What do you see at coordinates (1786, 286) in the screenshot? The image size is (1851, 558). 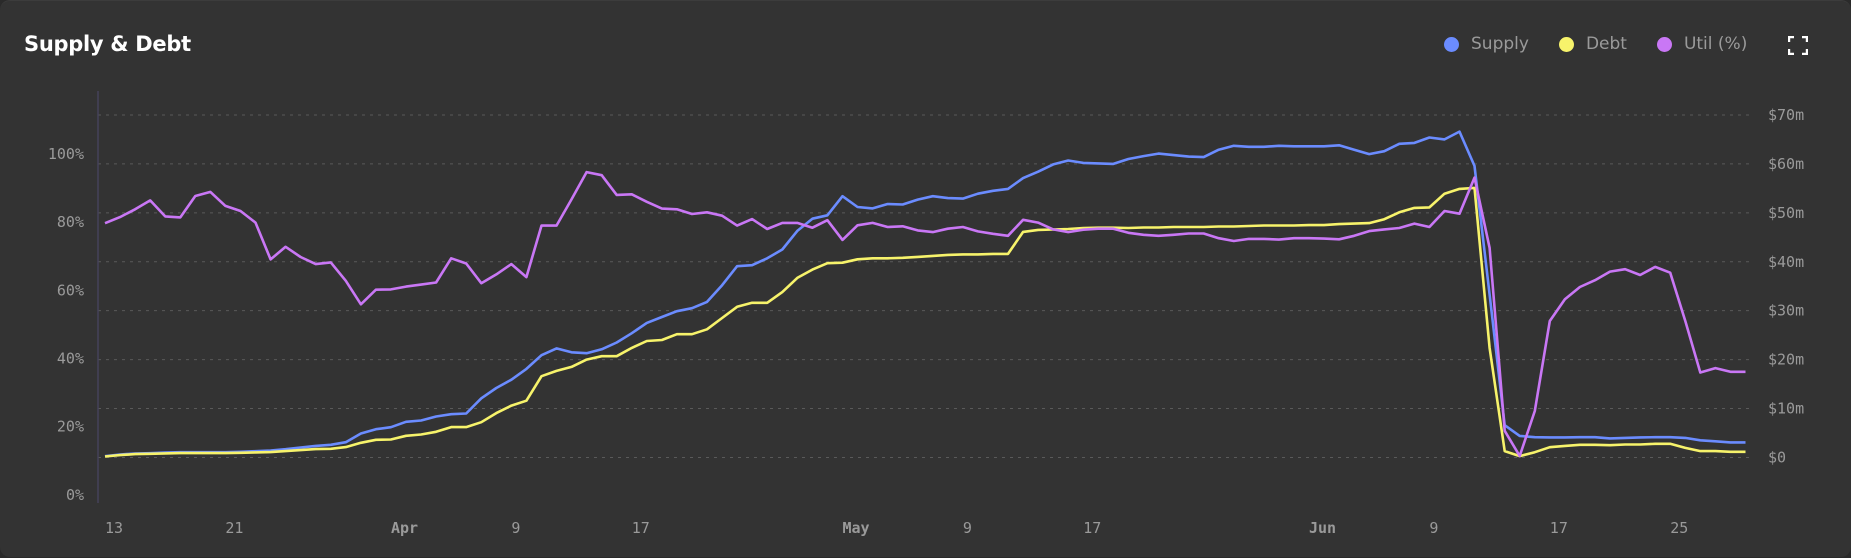 I see `right-axis-ticks: $0 $10m $20m $30m $40m $50m $60m $70m` at bounding box center [1786, 286].